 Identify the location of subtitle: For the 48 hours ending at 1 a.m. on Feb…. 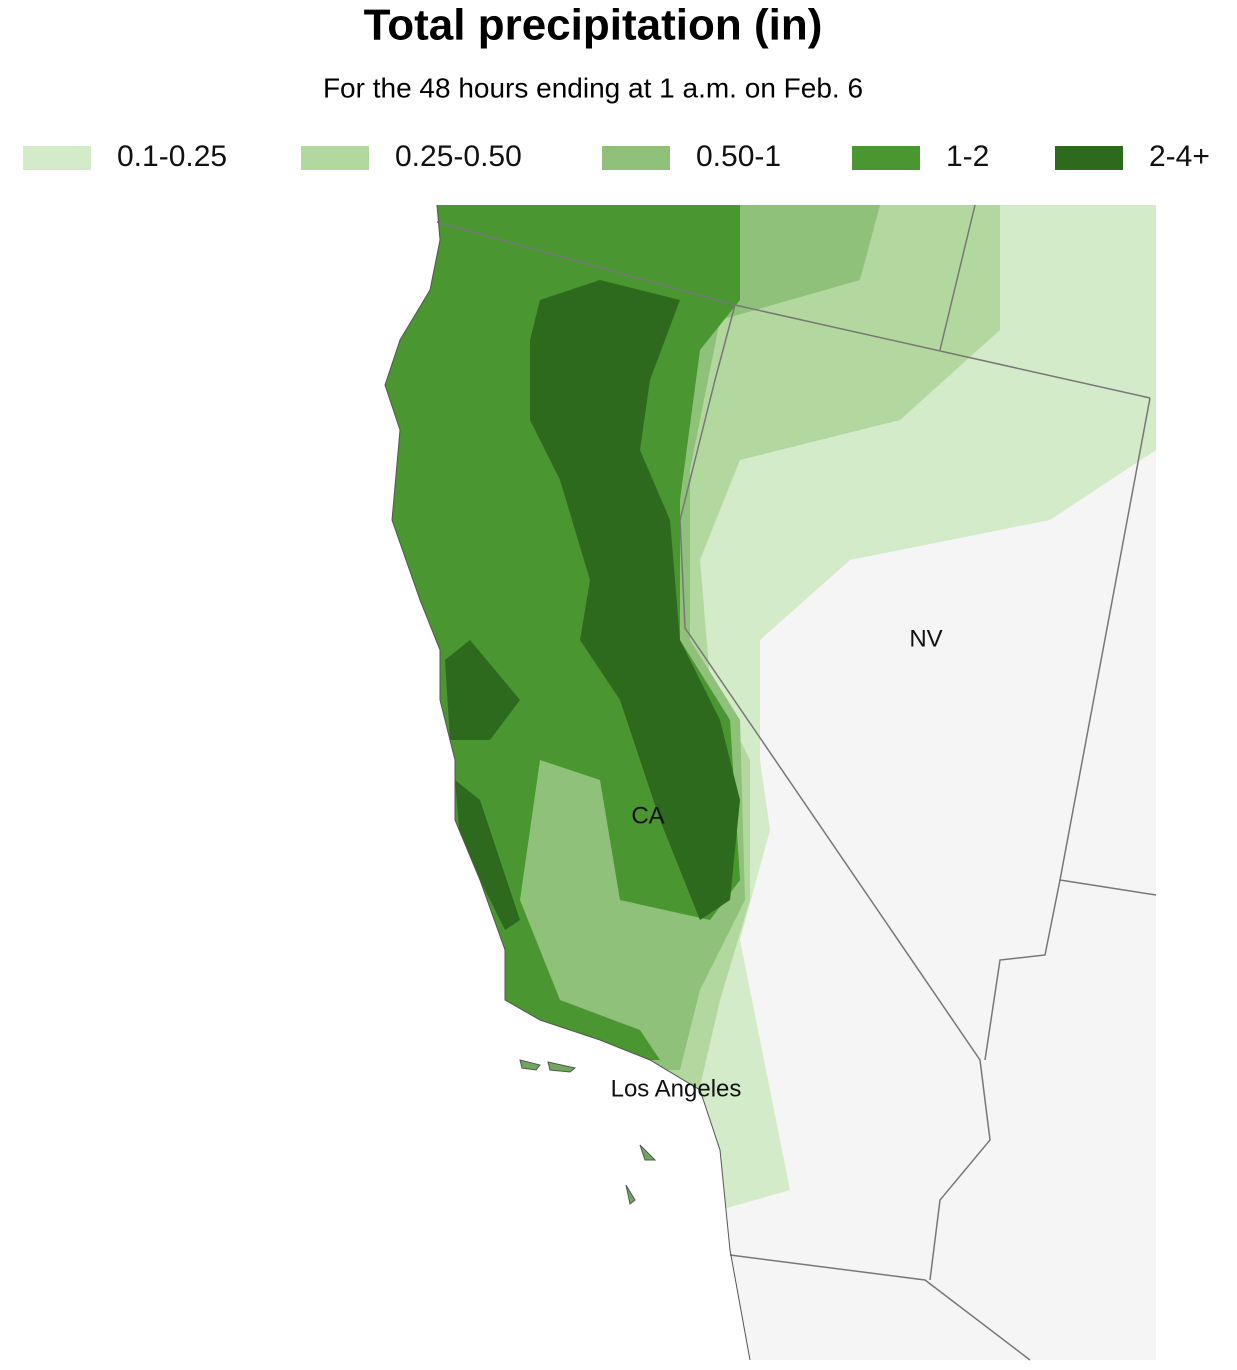
(593, 87).